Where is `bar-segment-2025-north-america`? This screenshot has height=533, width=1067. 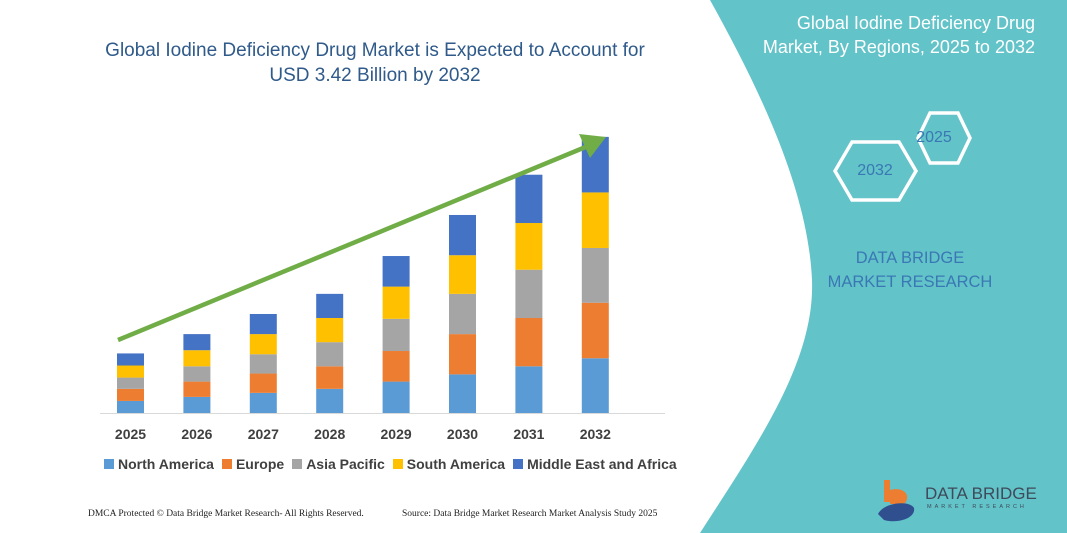
bar-segment-2025-north-america is located at coordinates (130, 406).